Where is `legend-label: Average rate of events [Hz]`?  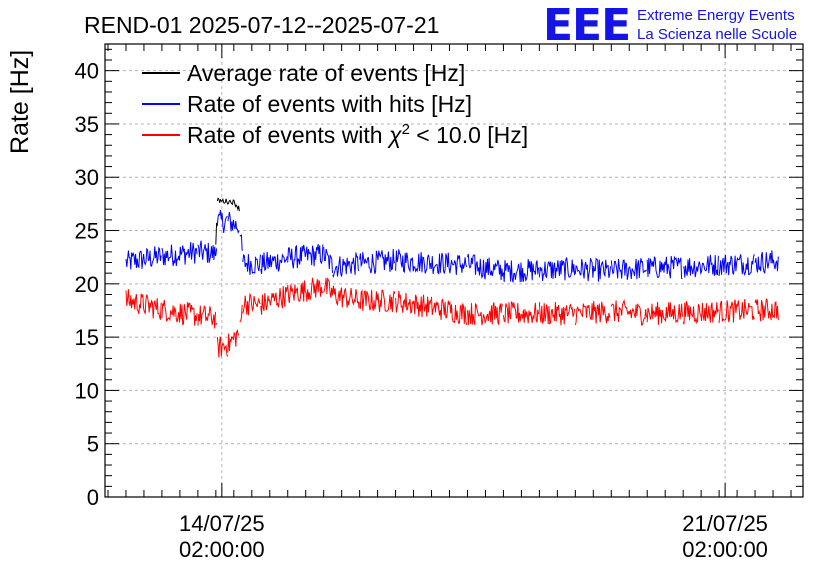
legend-label: Average rate of events [Hz] is located at coordinates (326, 73).